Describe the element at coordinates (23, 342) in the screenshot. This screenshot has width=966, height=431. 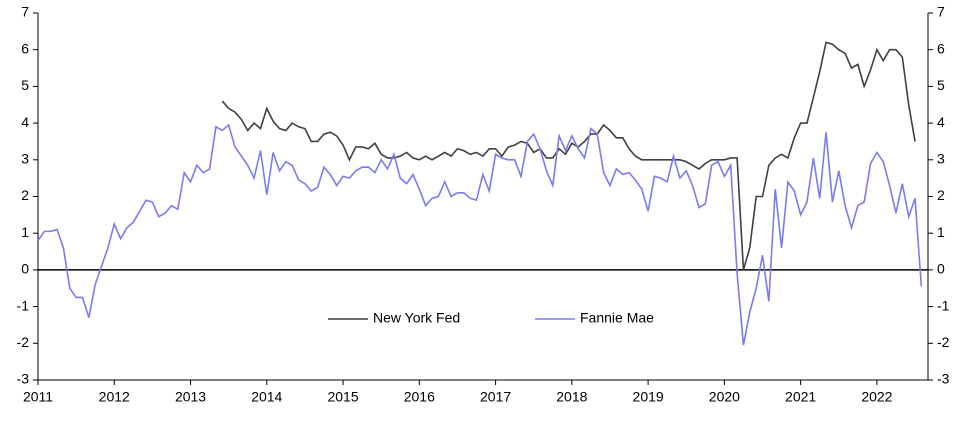
I see `y-tick-label: -2` at that location.